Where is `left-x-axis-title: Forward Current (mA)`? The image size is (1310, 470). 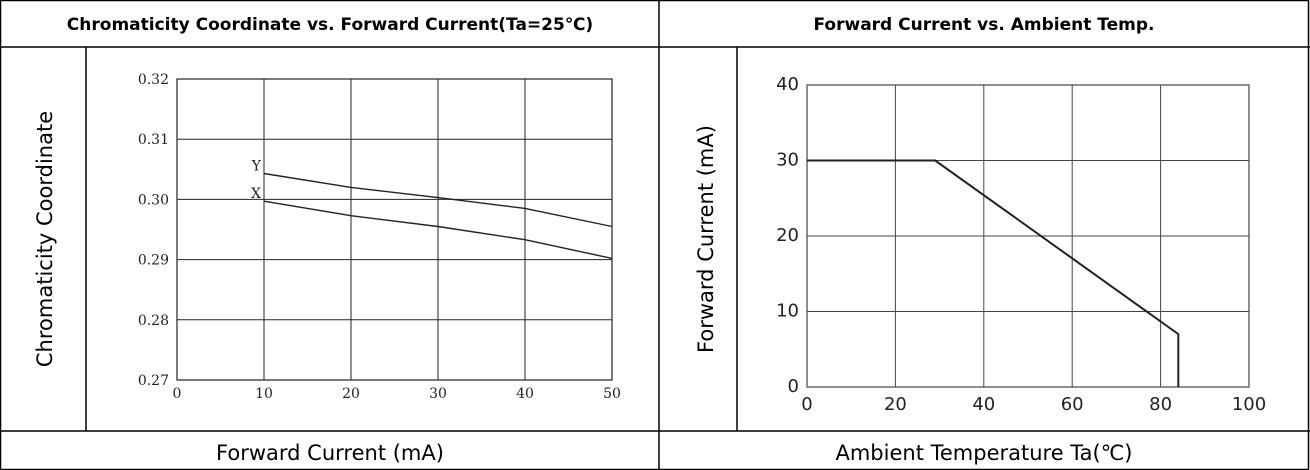 left-x-axis-title: Forward Current (mA) is located at coordinates (330, 453).